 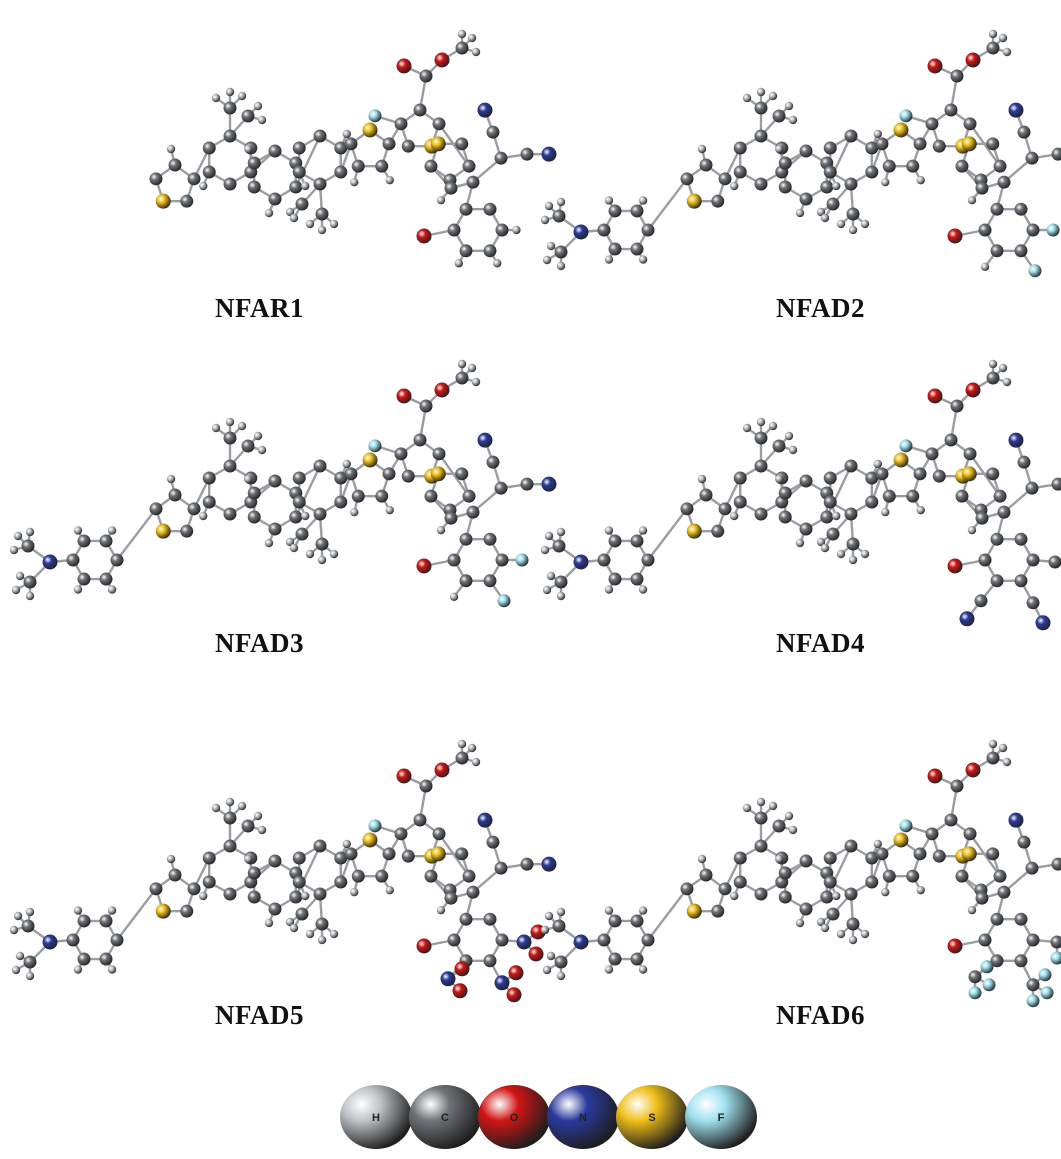 What do you see at coordinates (820, 1015) in the screenshot?
I see `molecule-label: NFAD6` at bounding box center [820, 1015].